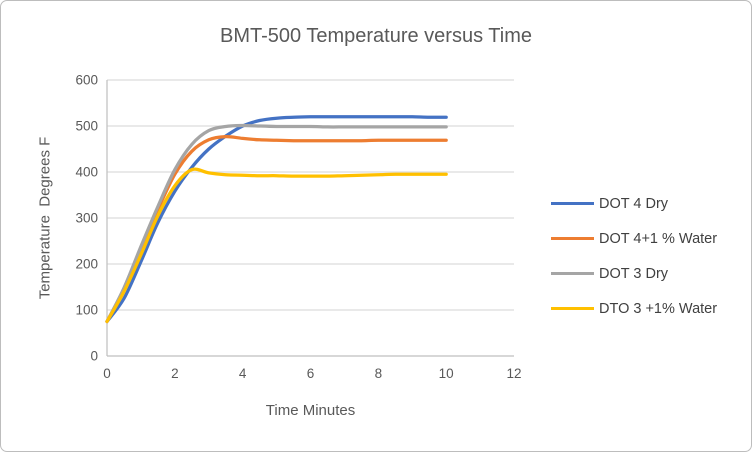 The image size is (752, 452). I want to click on x-tick-label: 4, so click(243, 373).